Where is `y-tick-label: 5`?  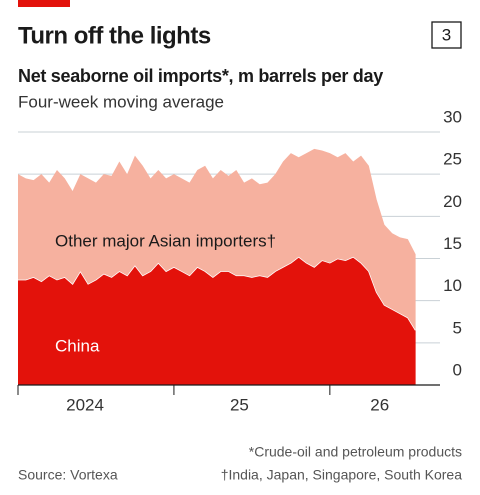
y-tick-label: 5 is located at coordinates (457, 327).